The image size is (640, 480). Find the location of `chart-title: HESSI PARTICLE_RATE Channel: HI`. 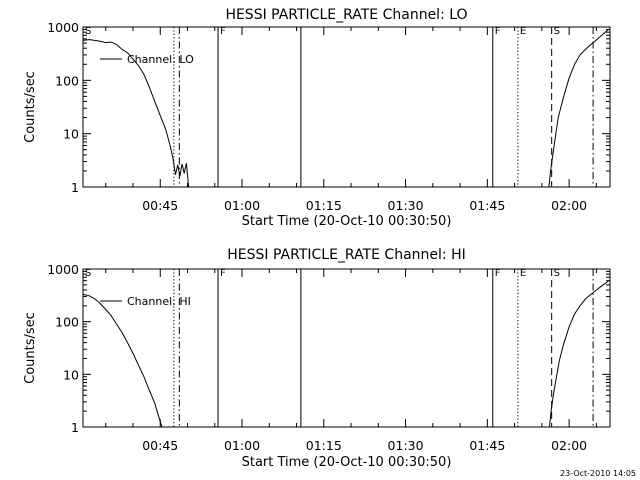

chart-title: HESSI PARTICLE_RATE Channel: HI is located at coordinates (346, 255).